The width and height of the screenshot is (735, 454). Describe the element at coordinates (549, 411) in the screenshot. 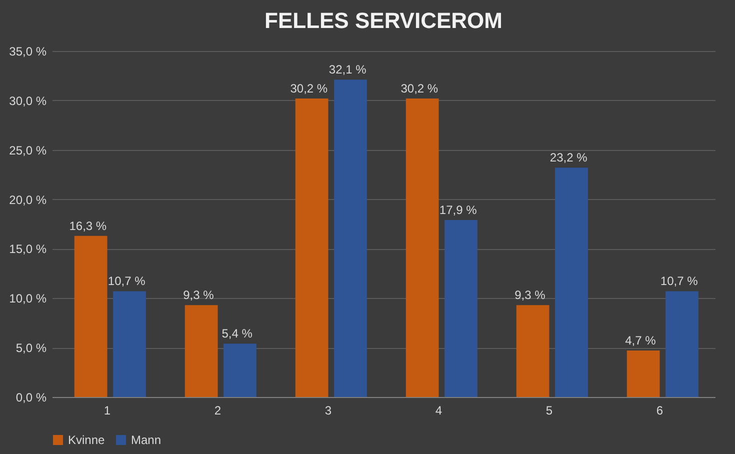

I see `x-tick-label: 5` at that location.